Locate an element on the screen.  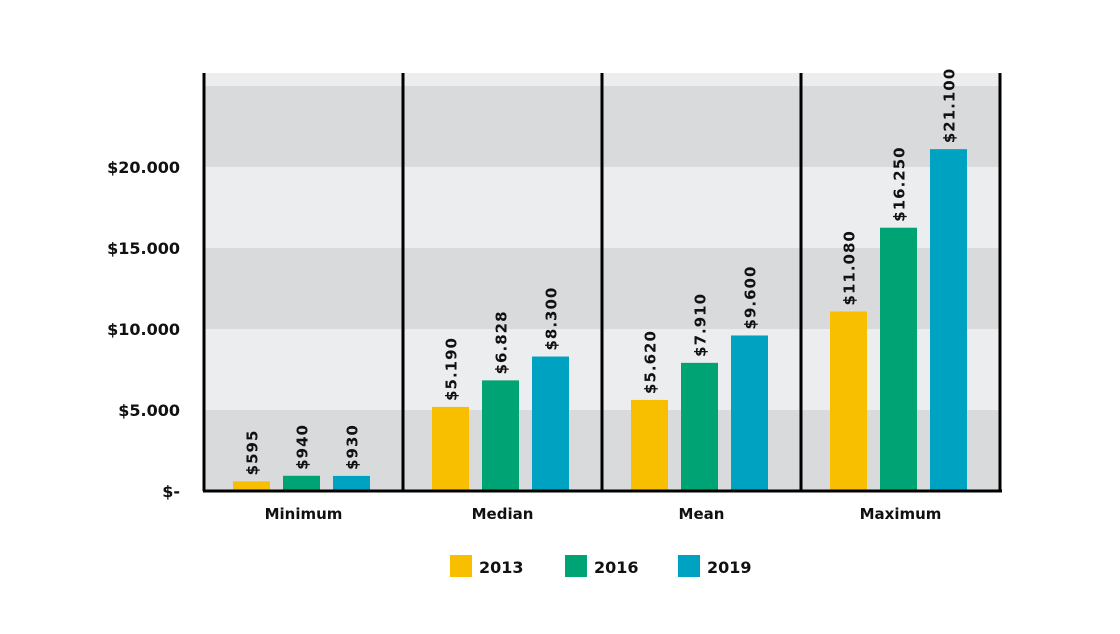
bar-2013-minimum is located at coordinates (251, 486).